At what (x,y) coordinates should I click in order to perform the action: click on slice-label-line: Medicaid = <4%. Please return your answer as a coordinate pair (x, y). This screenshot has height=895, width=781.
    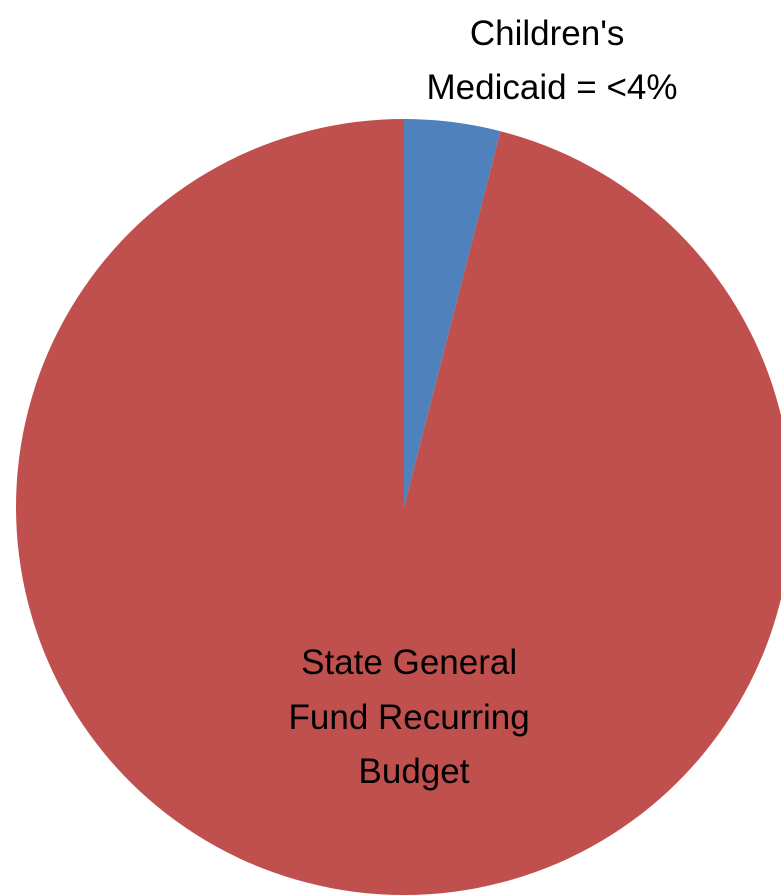
    Looking at the image, I should click on (552, 87).